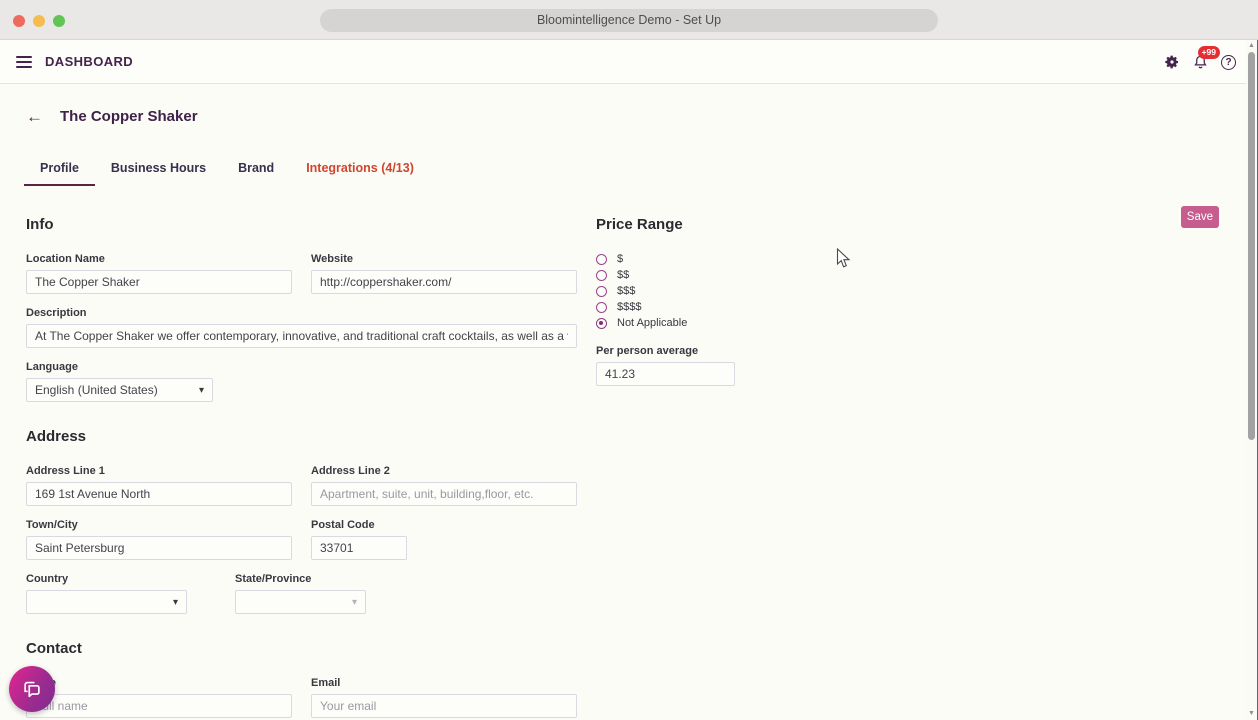  I want to click on per-person-average-input, so click(665, 374).